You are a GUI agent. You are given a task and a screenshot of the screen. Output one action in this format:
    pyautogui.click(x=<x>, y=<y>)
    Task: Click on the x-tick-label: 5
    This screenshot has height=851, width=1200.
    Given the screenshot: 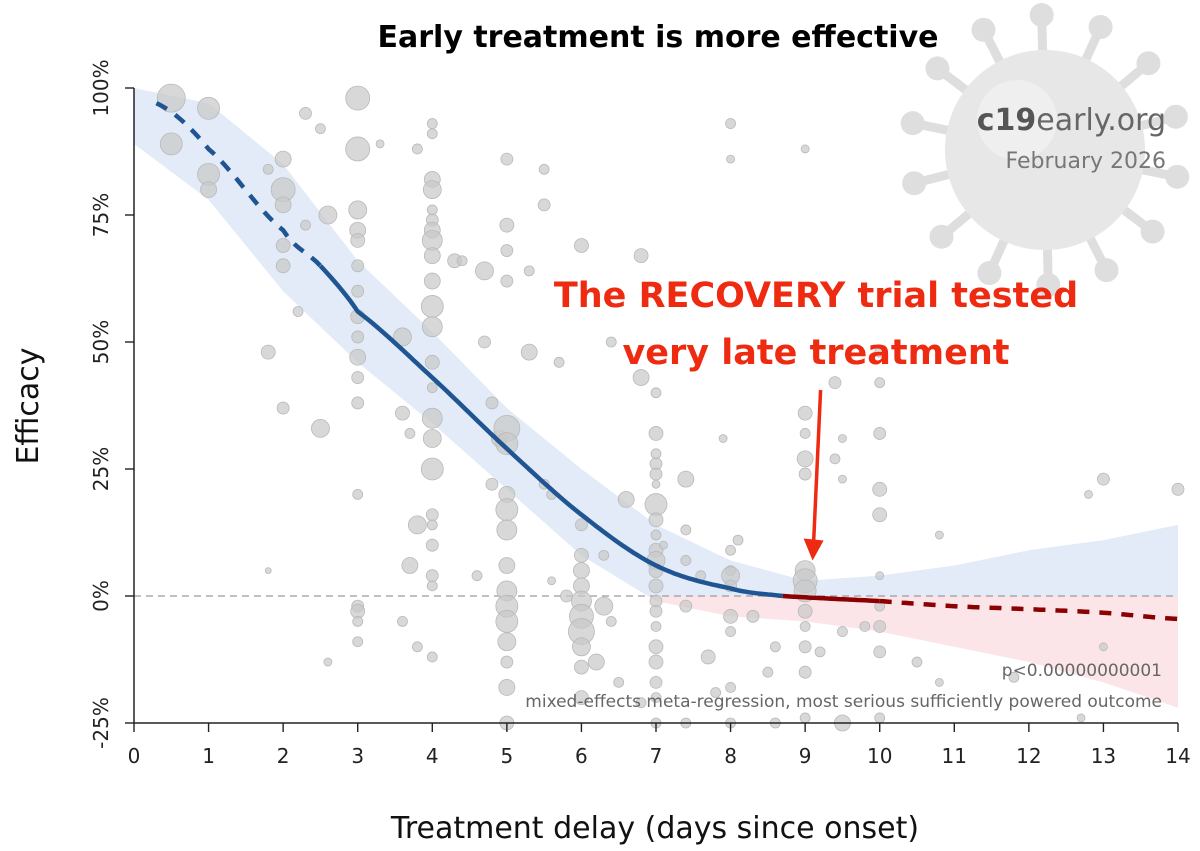 What is the action you would take?
    pyautogui.click(x=506, y=756)
    